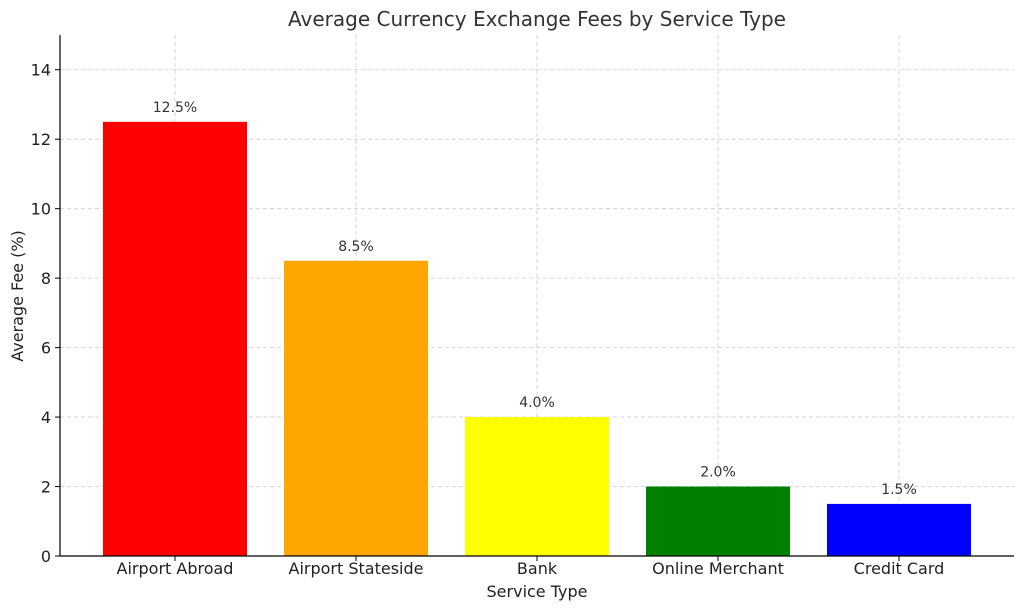 The height and width of the screenshot is (610, 1024). What do you see at coordinates (718, 473) in the screenshot?
I see `bar-value-label: 2.0%` at bounding box center [718, 473].